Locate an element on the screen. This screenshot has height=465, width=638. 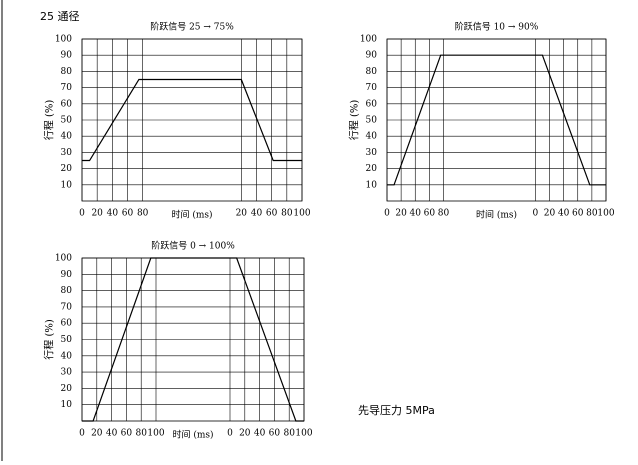
chart-title: 阶跃信号 10 → 90% is located at coordinates (497, 27).